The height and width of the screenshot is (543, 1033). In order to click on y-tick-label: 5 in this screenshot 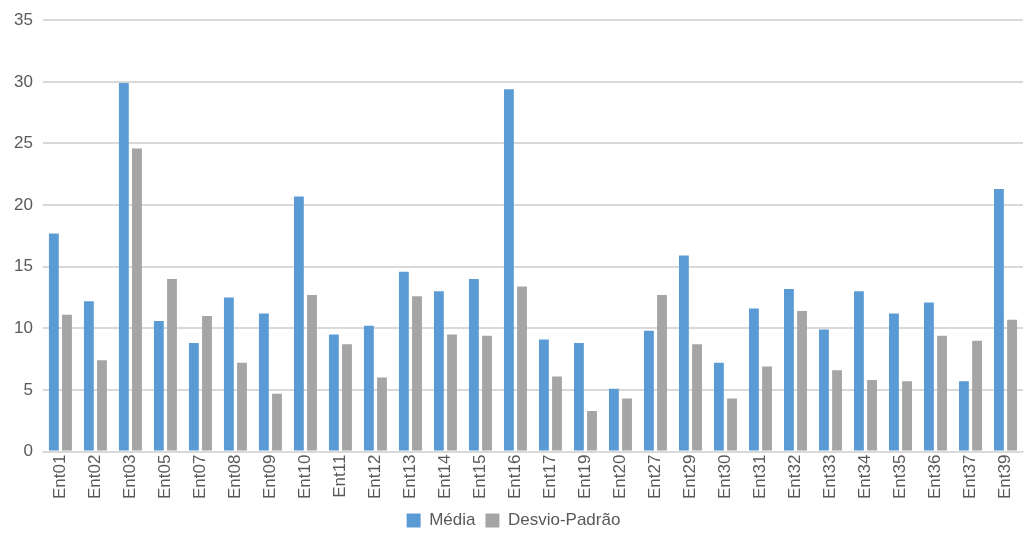, I will do `click(28, 389)`.